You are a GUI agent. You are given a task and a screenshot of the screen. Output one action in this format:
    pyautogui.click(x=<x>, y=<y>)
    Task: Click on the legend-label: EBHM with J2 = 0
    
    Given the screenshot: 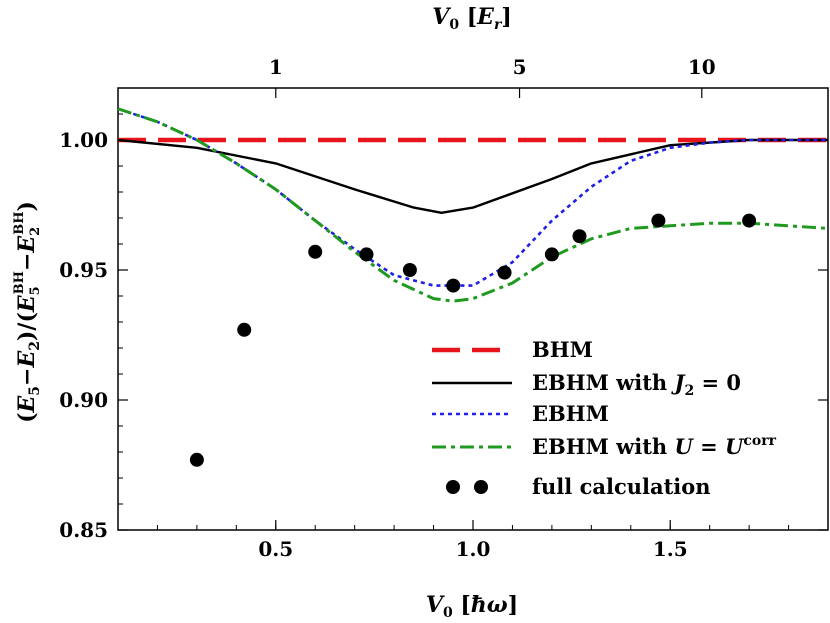 What is the action you would take?
    pyautogui.click(x=636, y=384)
    